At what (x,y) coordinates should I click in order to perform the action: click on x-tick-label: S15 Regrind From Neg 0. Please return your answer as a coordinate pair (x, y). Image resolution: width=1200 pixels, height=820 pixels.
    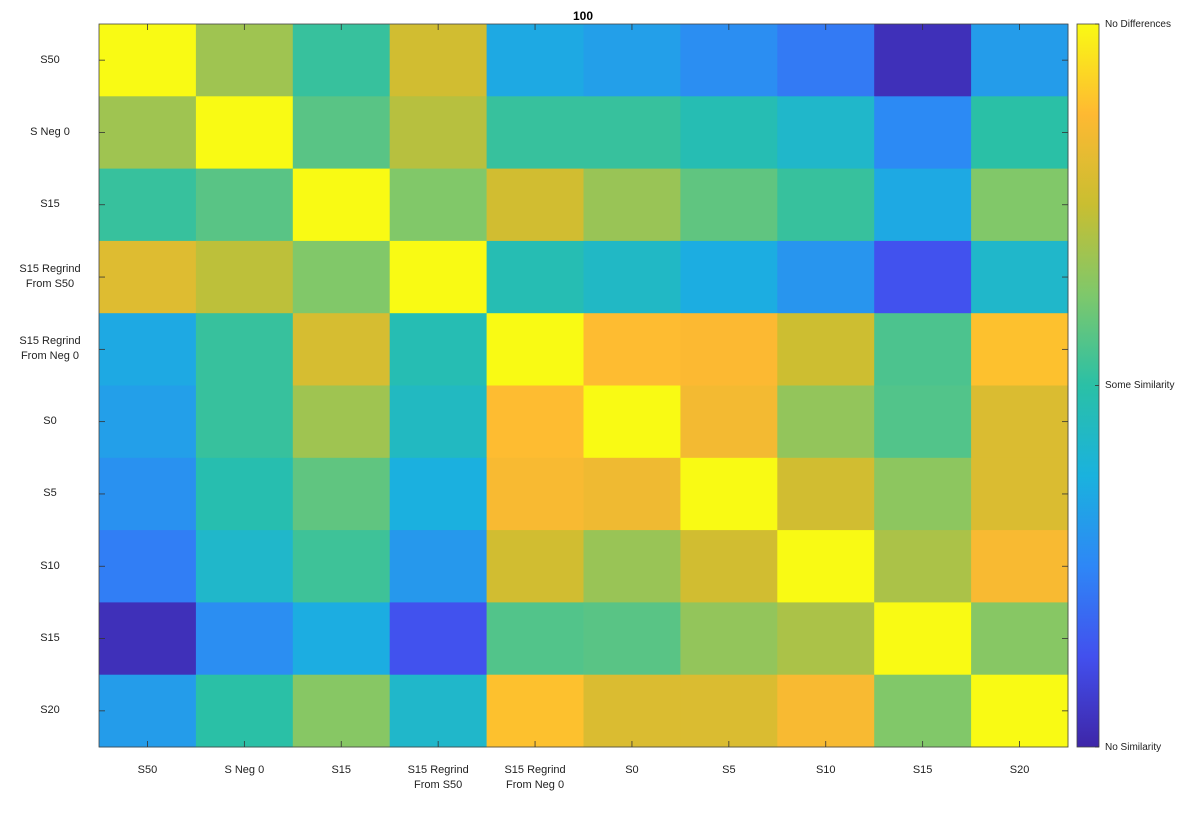
    Looking at the image, I should click on (535, 777).